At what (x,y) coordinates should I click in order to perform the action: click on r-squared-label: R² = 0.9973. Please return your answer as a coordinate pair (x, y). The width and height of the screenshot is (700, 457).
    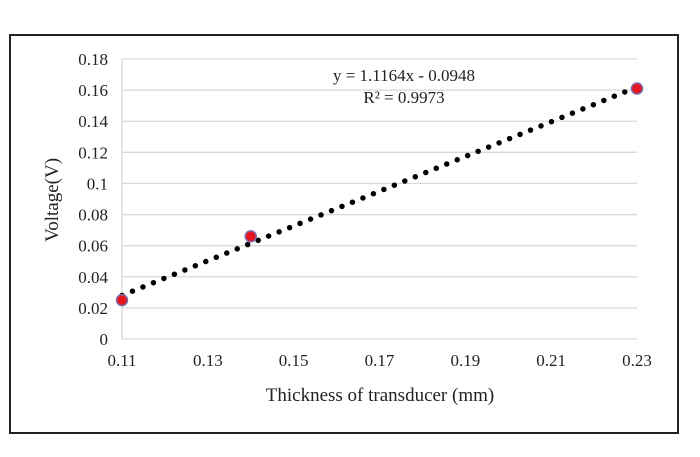
    Looking at the image, I should click on (403, 97).